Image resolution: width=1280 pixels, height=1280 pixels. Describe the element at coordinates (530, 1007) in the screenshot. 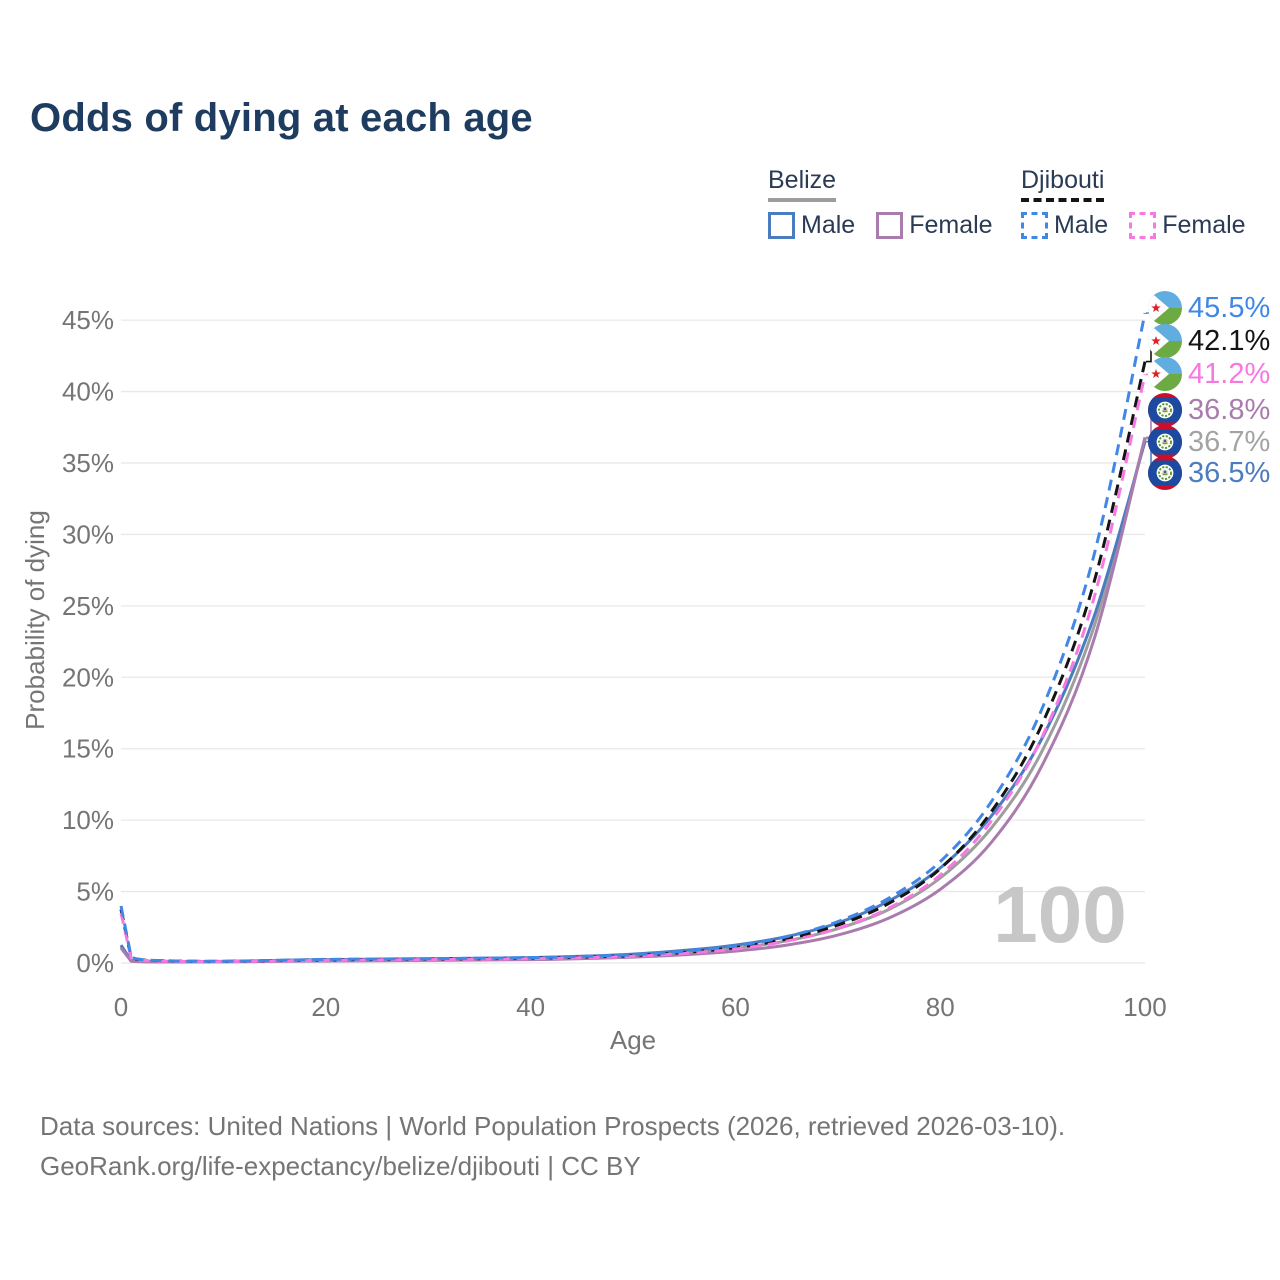

I see `x-tick-label-40: 40` at that location.